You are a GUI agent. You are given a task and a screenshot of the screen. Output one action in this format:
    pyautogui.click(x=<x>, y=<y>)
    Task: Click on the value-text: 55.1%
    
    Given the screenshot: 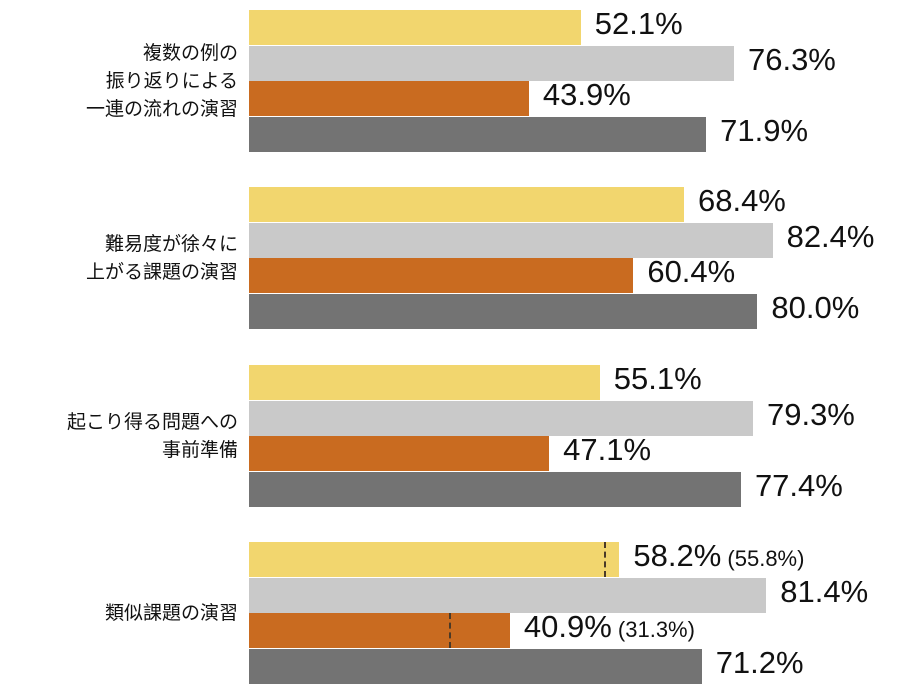 What is the action you would take?
    pyautogui.click(x=657, y=378)
    